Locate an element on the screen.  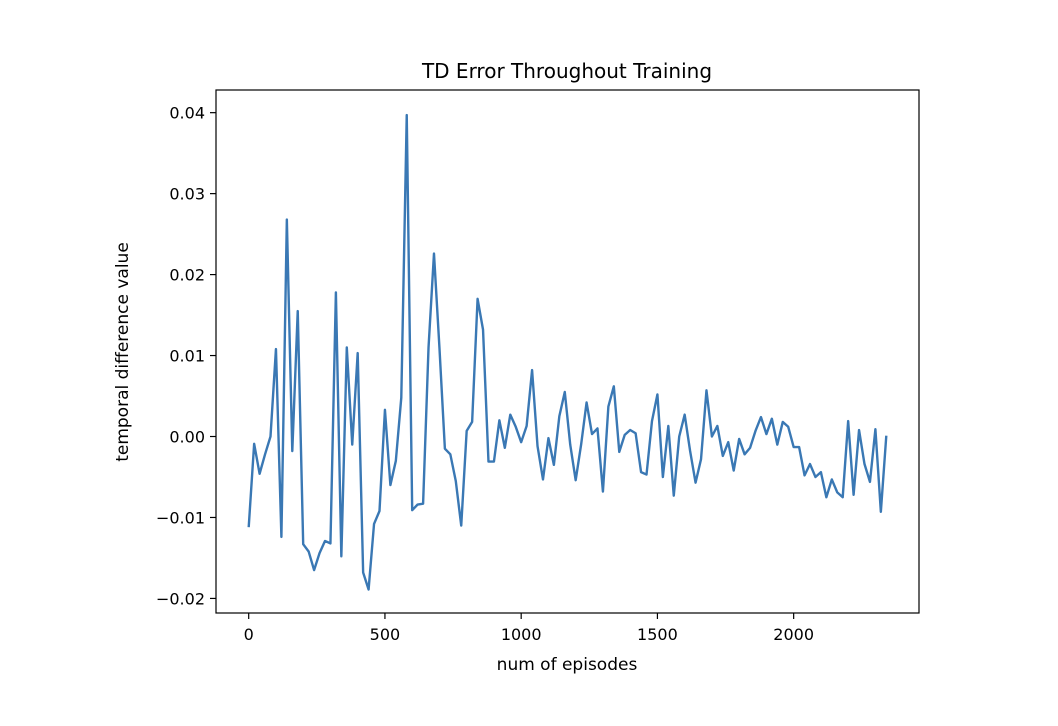
x-axis-ticks: 0 500 1000 1500 2000 is located at coordinates (529, 628).